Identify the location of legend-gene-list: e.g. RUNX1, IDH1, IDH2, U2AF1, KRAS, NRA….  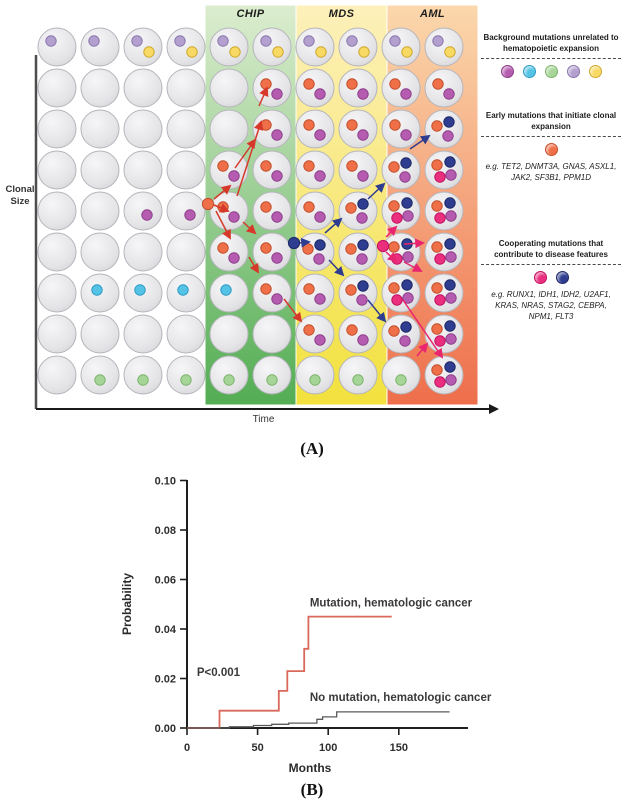
(551, 306).